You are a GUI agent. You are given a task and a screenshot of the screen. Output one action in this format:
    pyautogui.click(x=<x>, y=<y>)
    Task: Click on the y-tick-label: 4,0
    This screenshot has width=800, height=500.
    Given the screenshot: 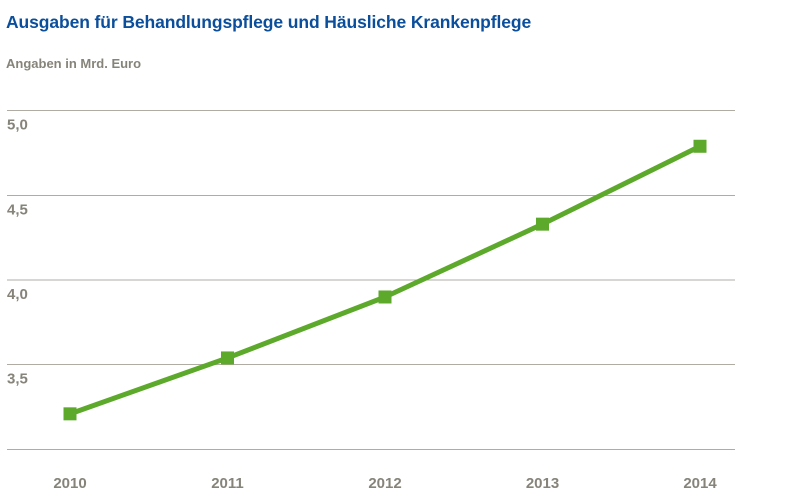 What is the action you would take?
    pyautogui.click(x=17, y=294)
    